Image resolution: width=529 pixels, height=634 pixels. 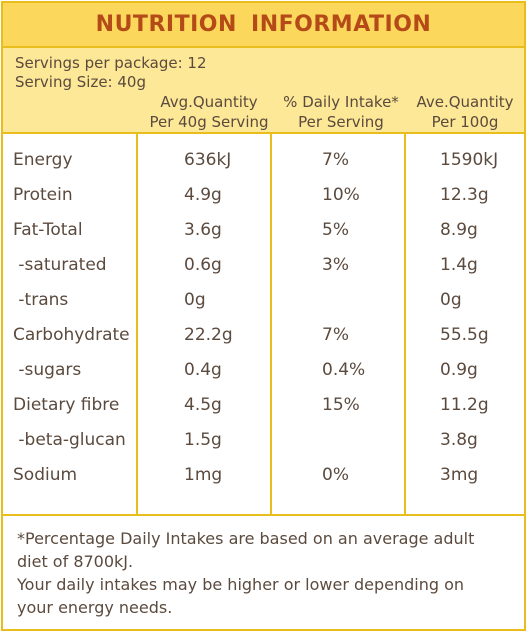 I want to click on footnote-divider, so click(x=263, y=515).